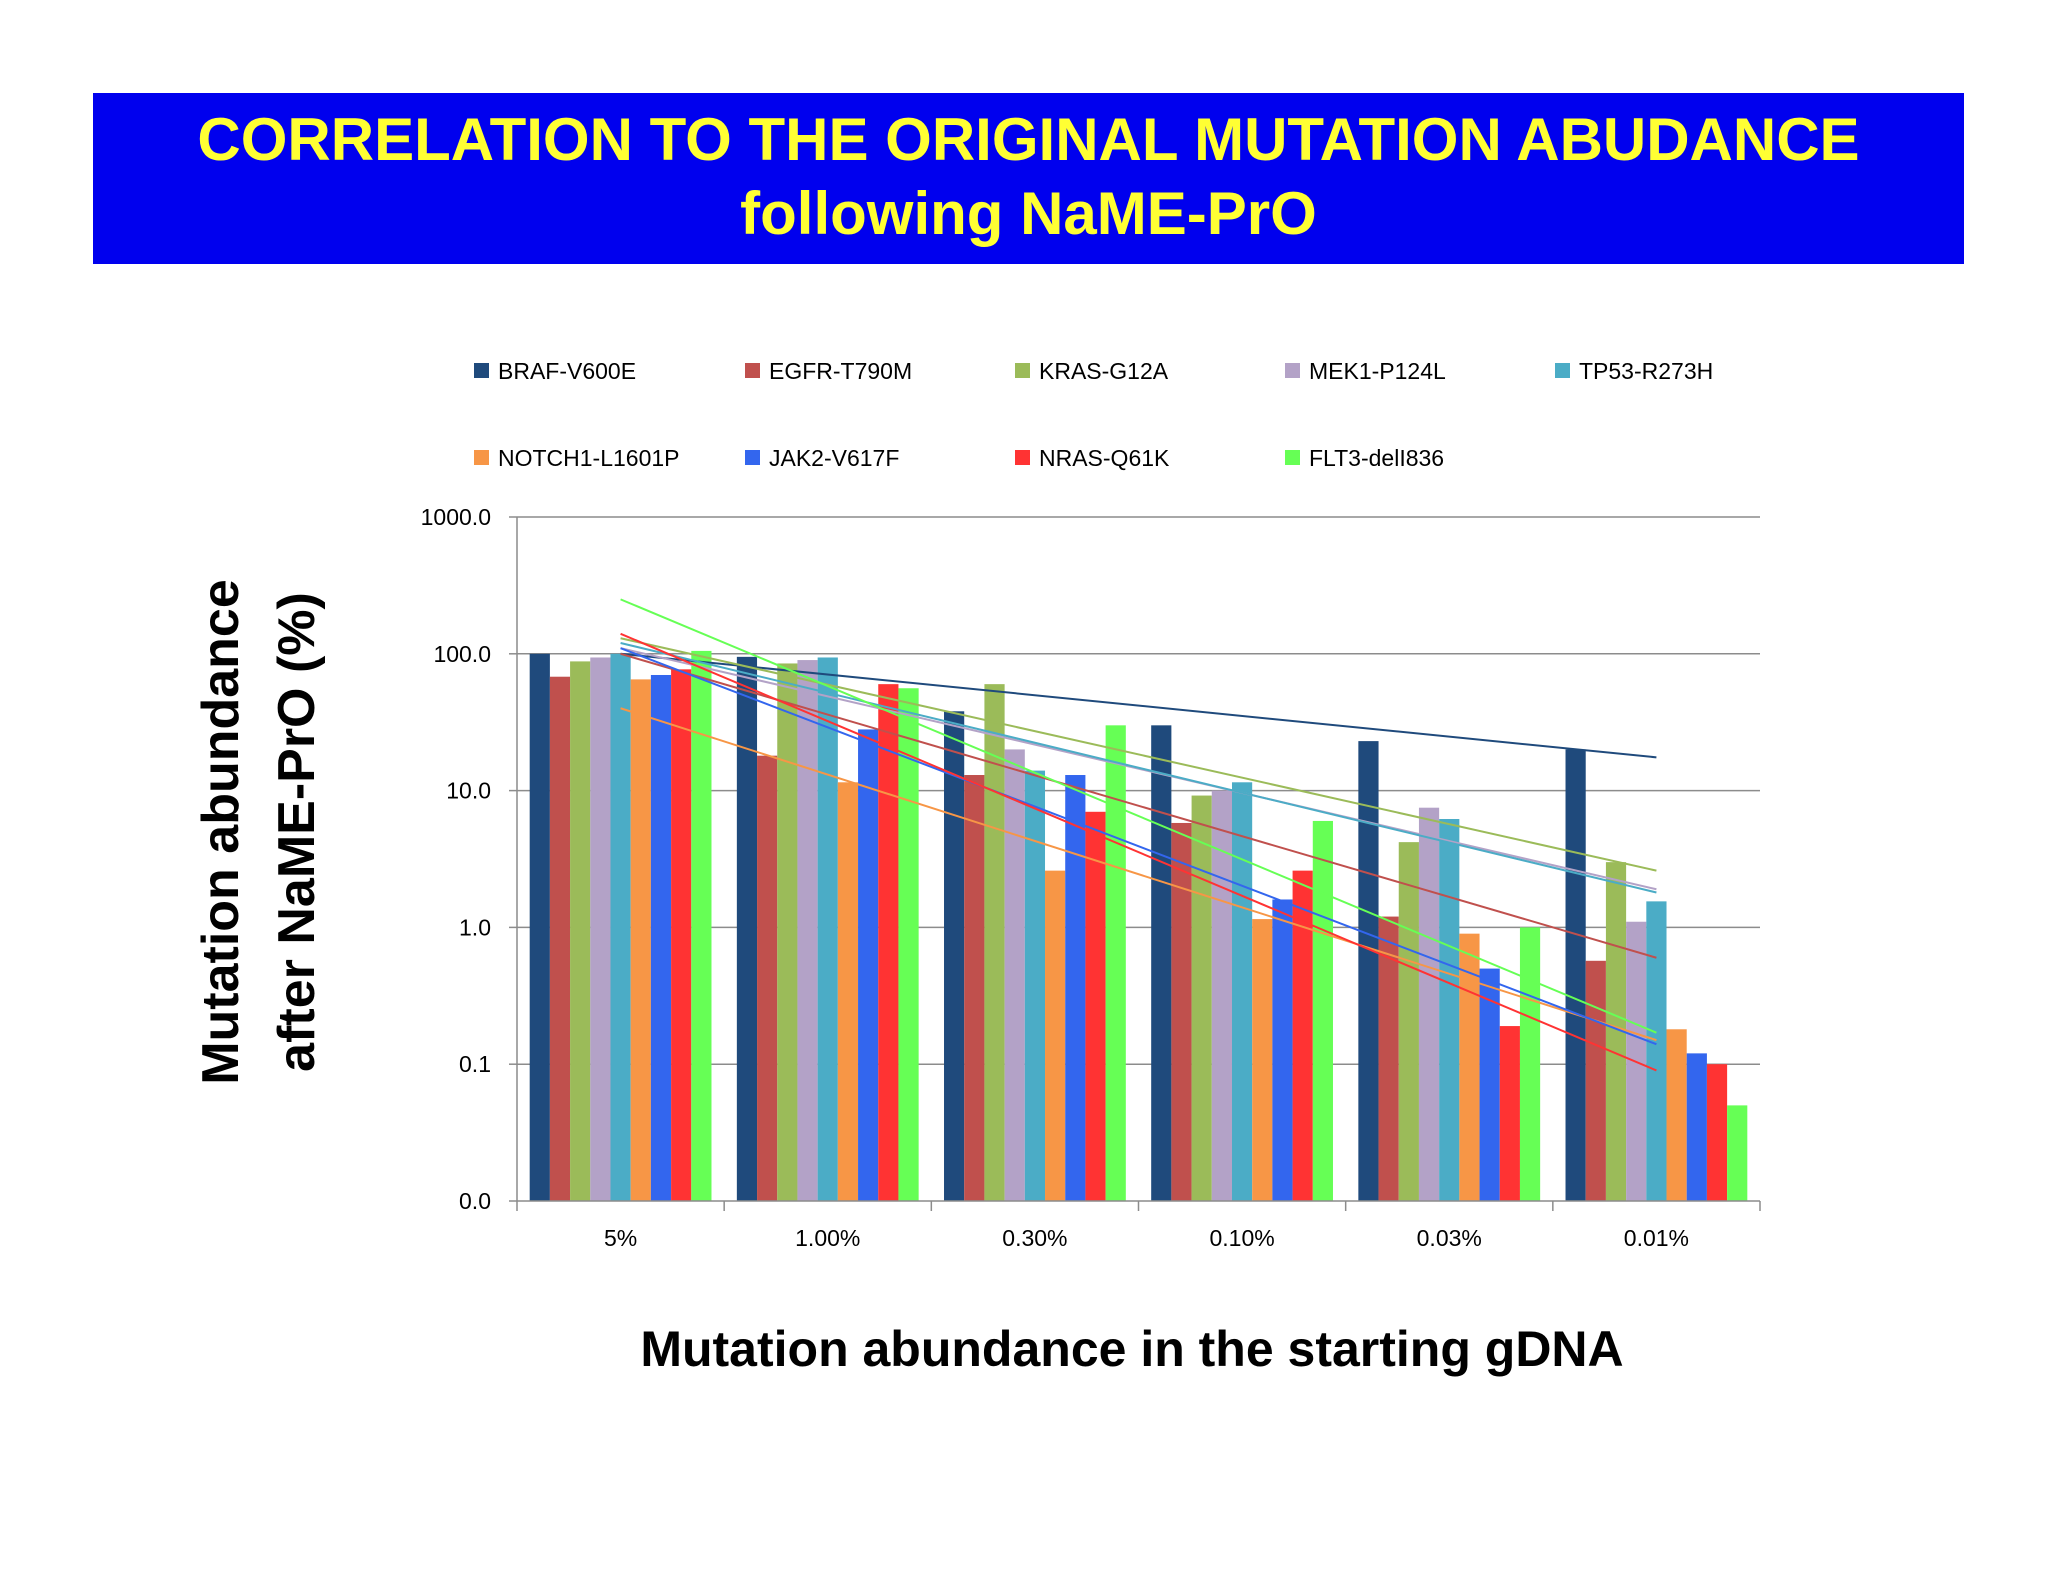  Describe the element at coordinates (1377, 371) in the screenshot. I see `legend-label: MEK1-P124L` at that location.